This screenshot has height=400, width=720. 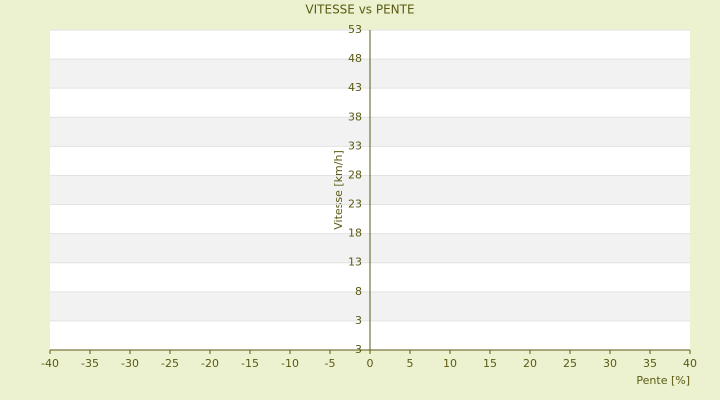 I want to click on x-tick-label: 0, so click(x=370, y=363).